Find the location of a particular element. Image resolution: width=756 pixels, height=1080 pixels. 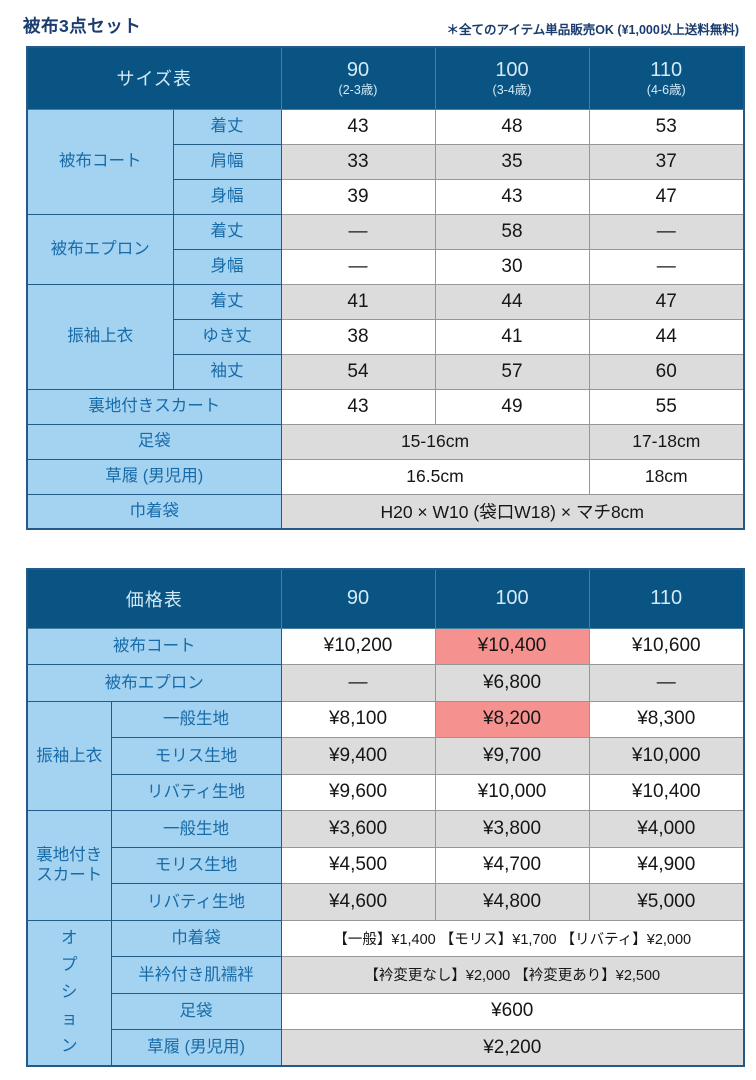

price-value: ¥4,500 is located at coordinates (358, 865).